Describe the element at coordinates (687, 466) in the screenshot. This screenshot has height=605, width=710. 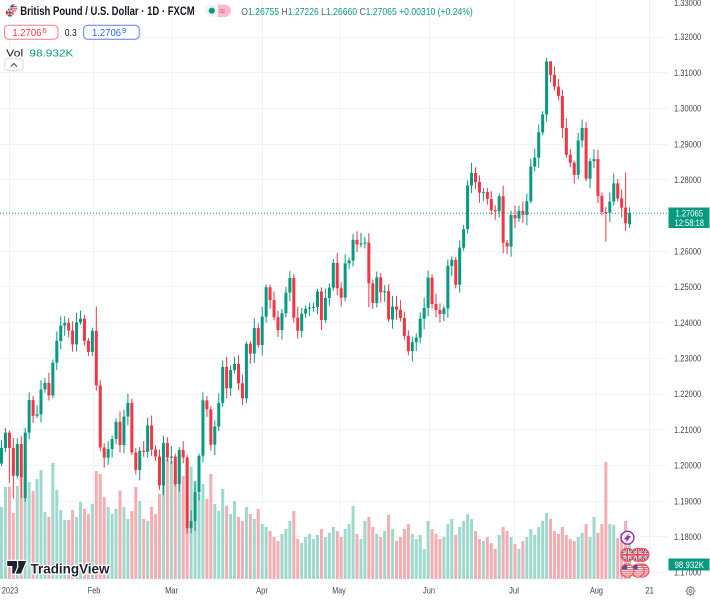
I see `svg-text: 1.20000` at that location.